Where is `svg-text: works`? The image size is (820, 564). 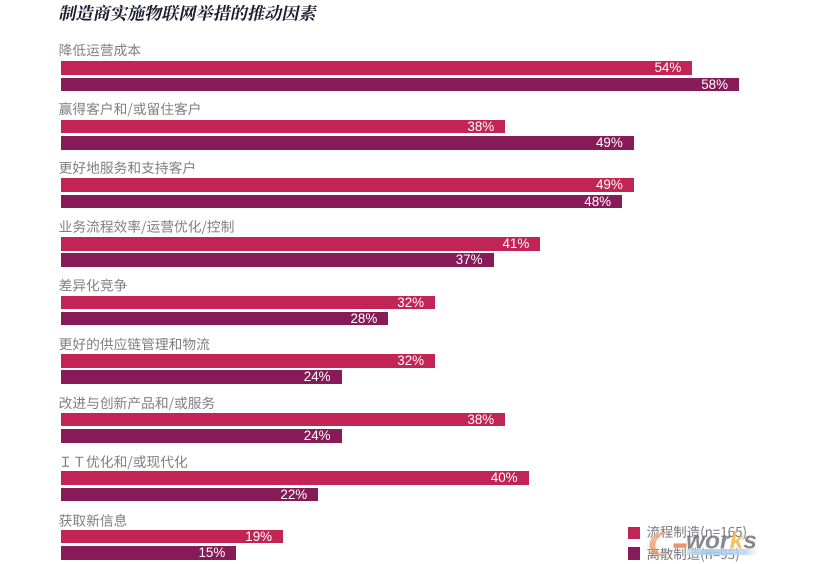
svg-text: works is located at coordinates (721, 541).